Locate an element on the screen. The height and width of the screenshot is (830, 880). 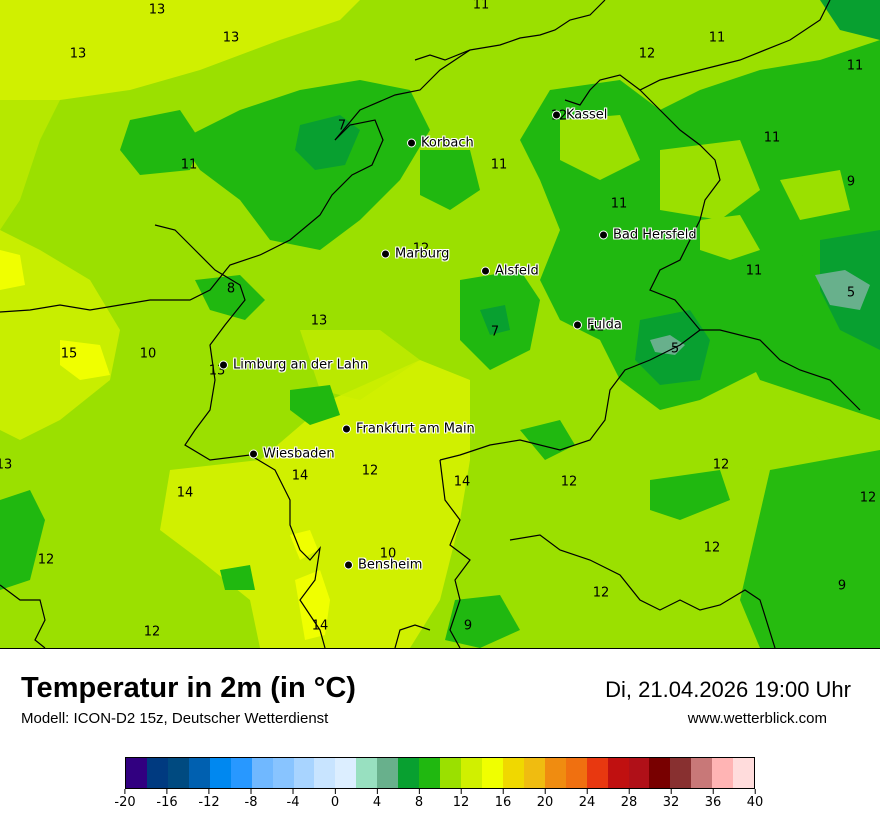
city-marker: Bensheim is located at coordinates (383, 565).